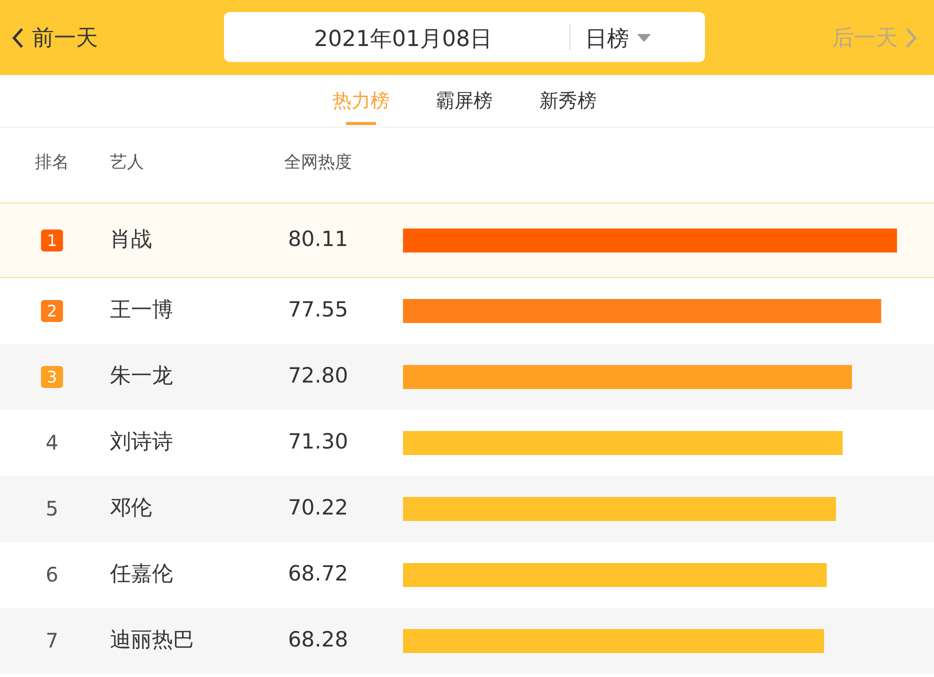  Describe the element at coordinates (318, 162) in the screenshot. I see `text: 全网热度` at that location.